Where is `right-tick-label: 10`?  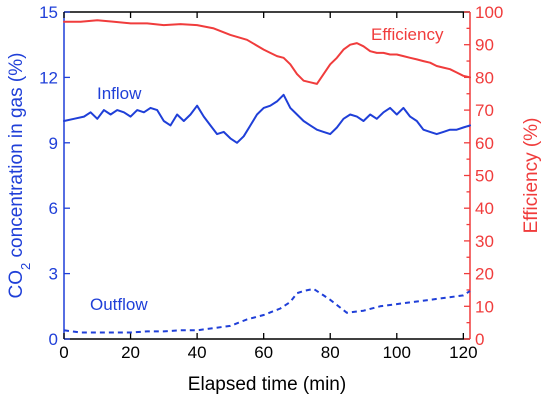 right-tick-label: 10 is located at coordinates (484, 306).